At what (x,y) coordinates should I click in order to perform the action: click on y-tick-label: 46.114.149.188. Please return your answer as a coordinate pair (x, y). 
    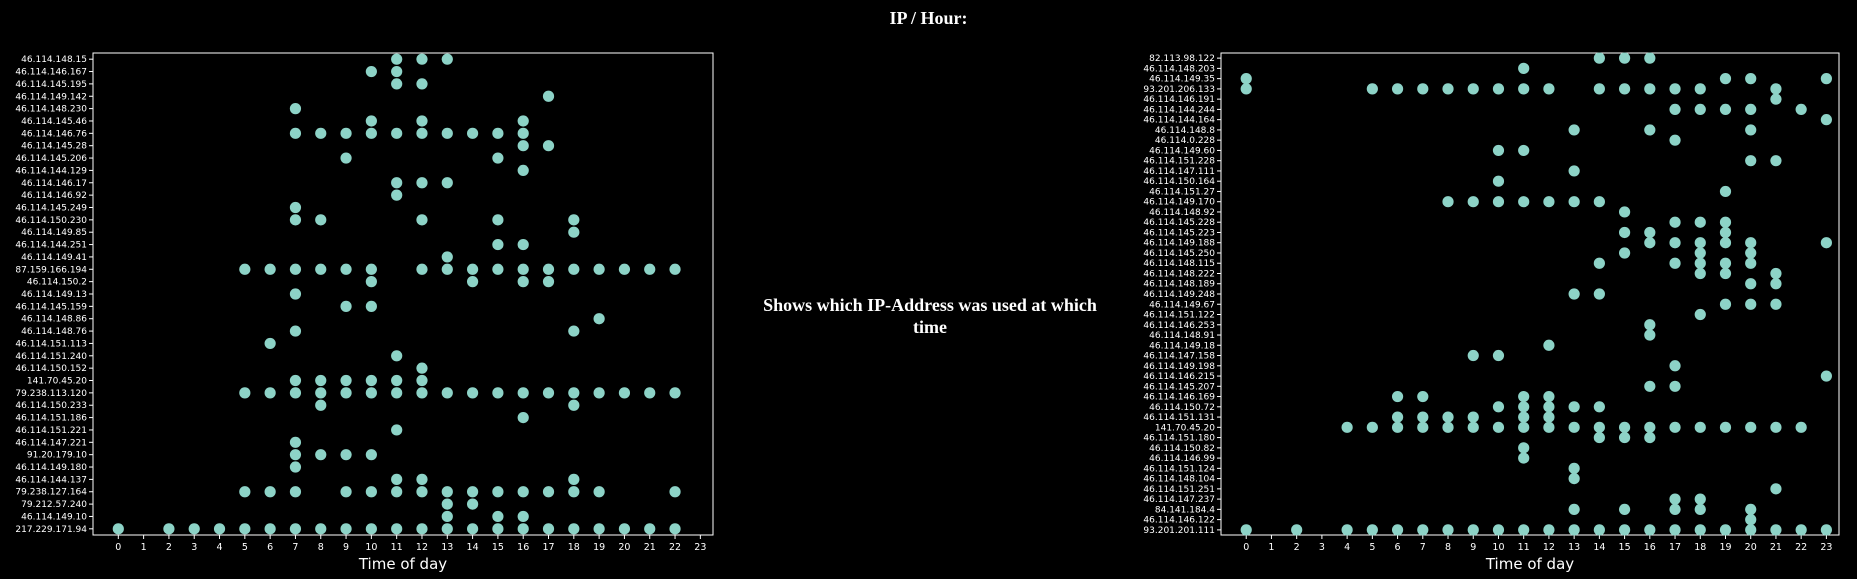
    Looking at the image, I should click on (1179, 244).